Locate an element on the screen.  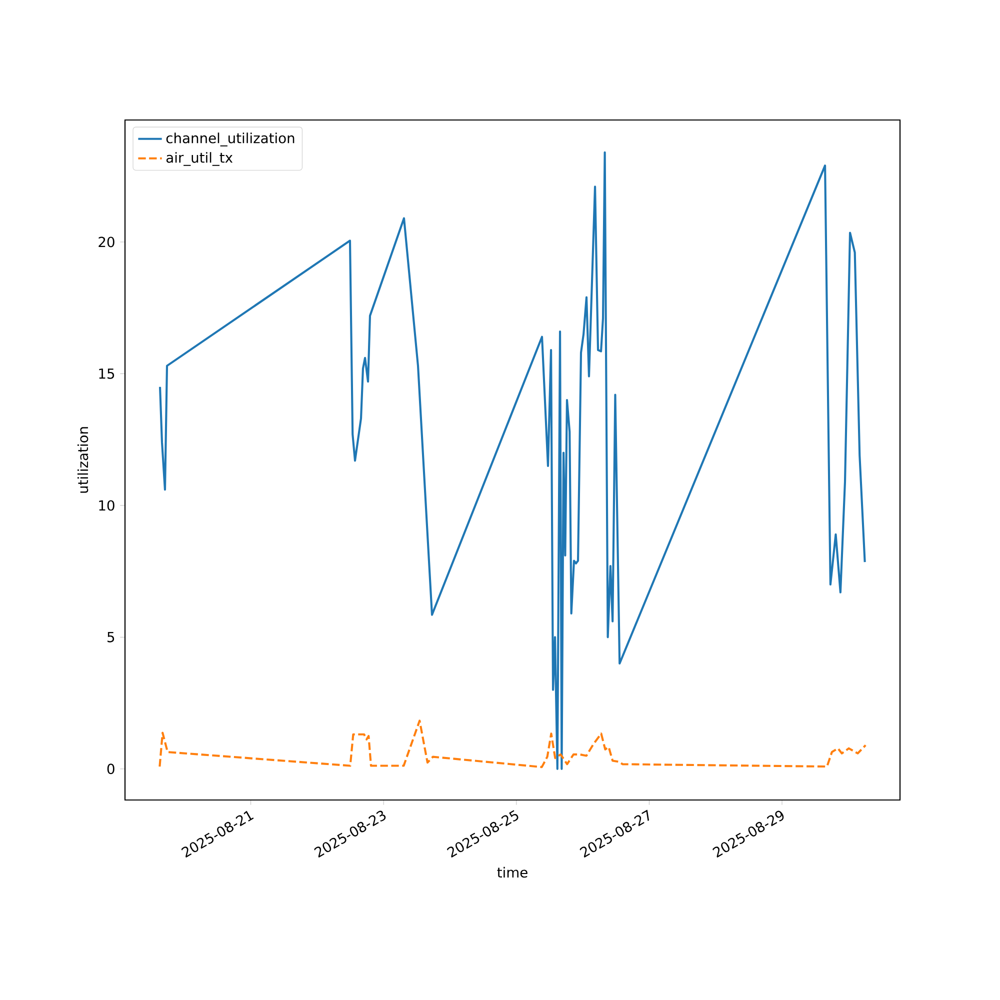
legend-label: channel_utilization is located at coordinates (230, 139).